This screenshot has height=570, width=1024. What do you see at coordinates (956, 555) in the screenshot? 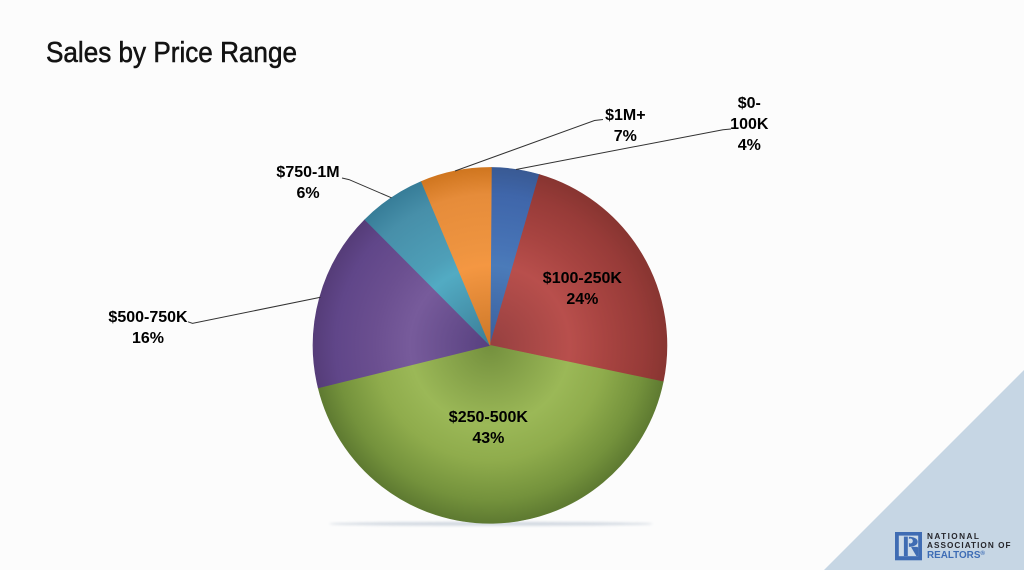
I see `svg-text: REALTORS®` at bounding box center [956, 555].